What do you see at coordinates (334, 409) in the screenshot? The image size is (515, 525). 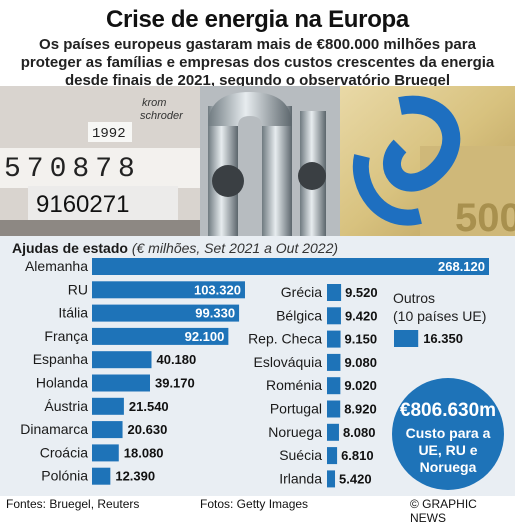 I see `bar-portugal` at bounding box center [334, 409].